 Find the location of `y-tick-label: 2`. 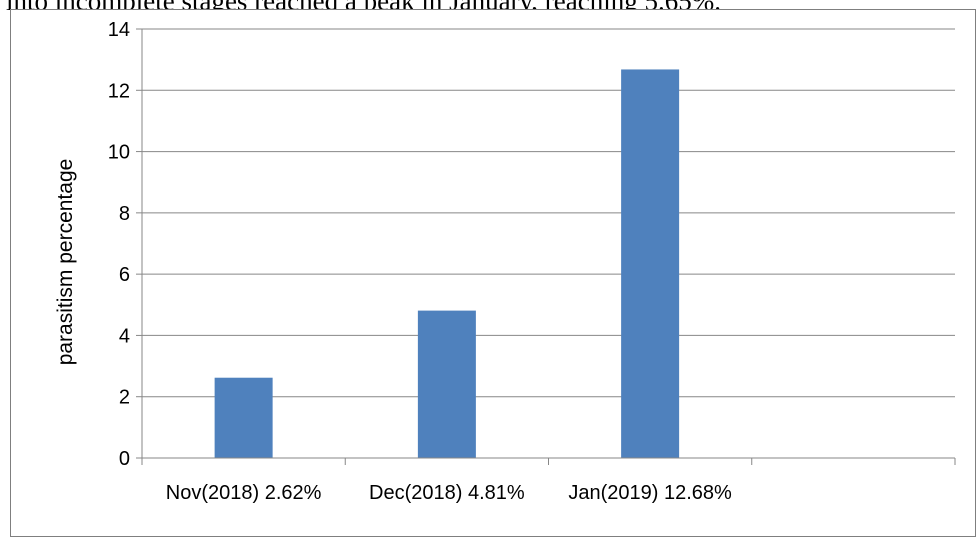

y-tick-label: 2 is located at coordinates (124, 398).